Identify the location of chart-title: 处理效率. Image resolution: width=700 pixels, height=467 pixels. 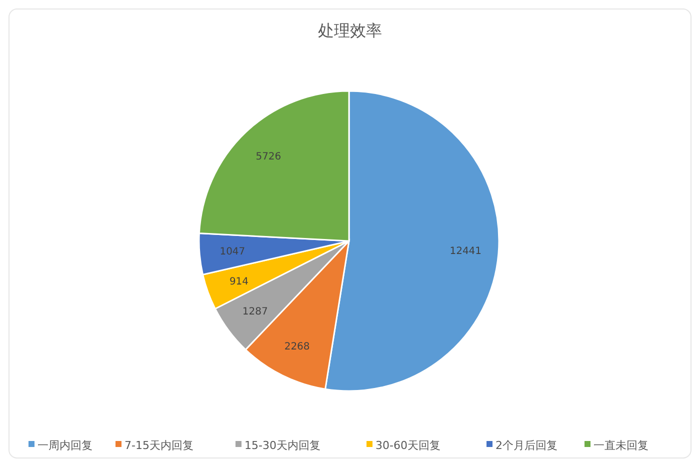
(350, 30).